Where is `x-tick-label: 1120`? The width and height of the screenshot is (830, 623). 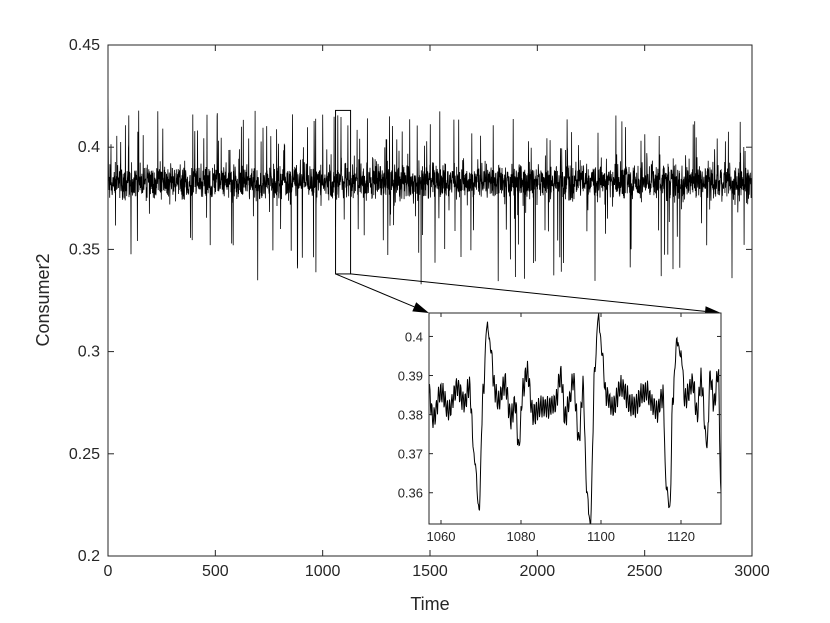 x-tick-label: 1120 is located at coordinates (681, 536).